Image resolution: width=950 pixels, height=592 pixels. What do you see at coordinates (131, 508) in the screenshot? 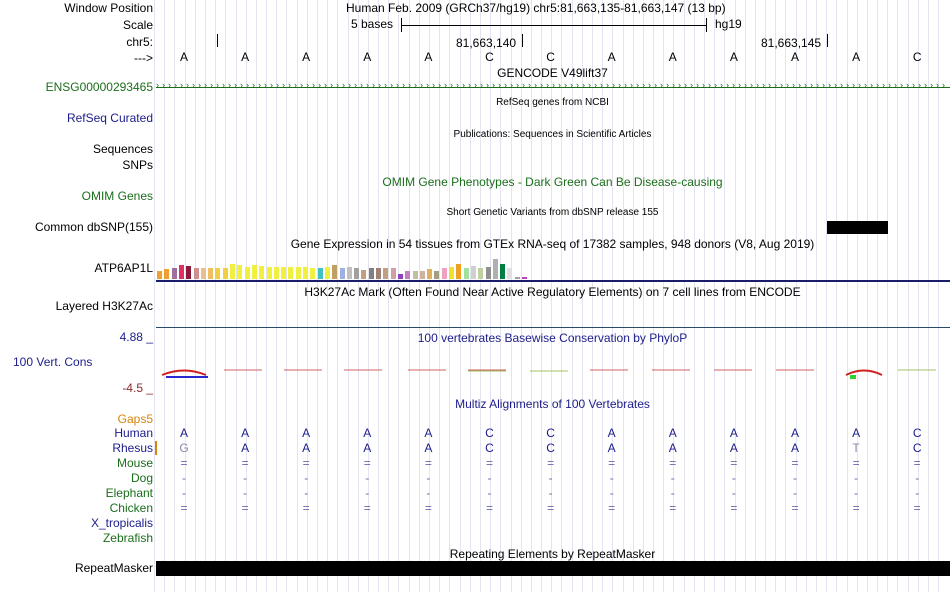
I see `species-chicken-label: Chicken` at bounding box center [131, 508].